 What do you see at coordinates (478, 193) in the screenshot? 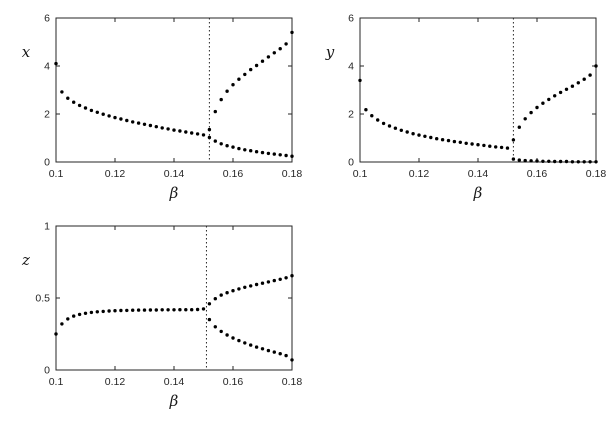
I see `x-axis-label: β` at bounding box center [478, 193].